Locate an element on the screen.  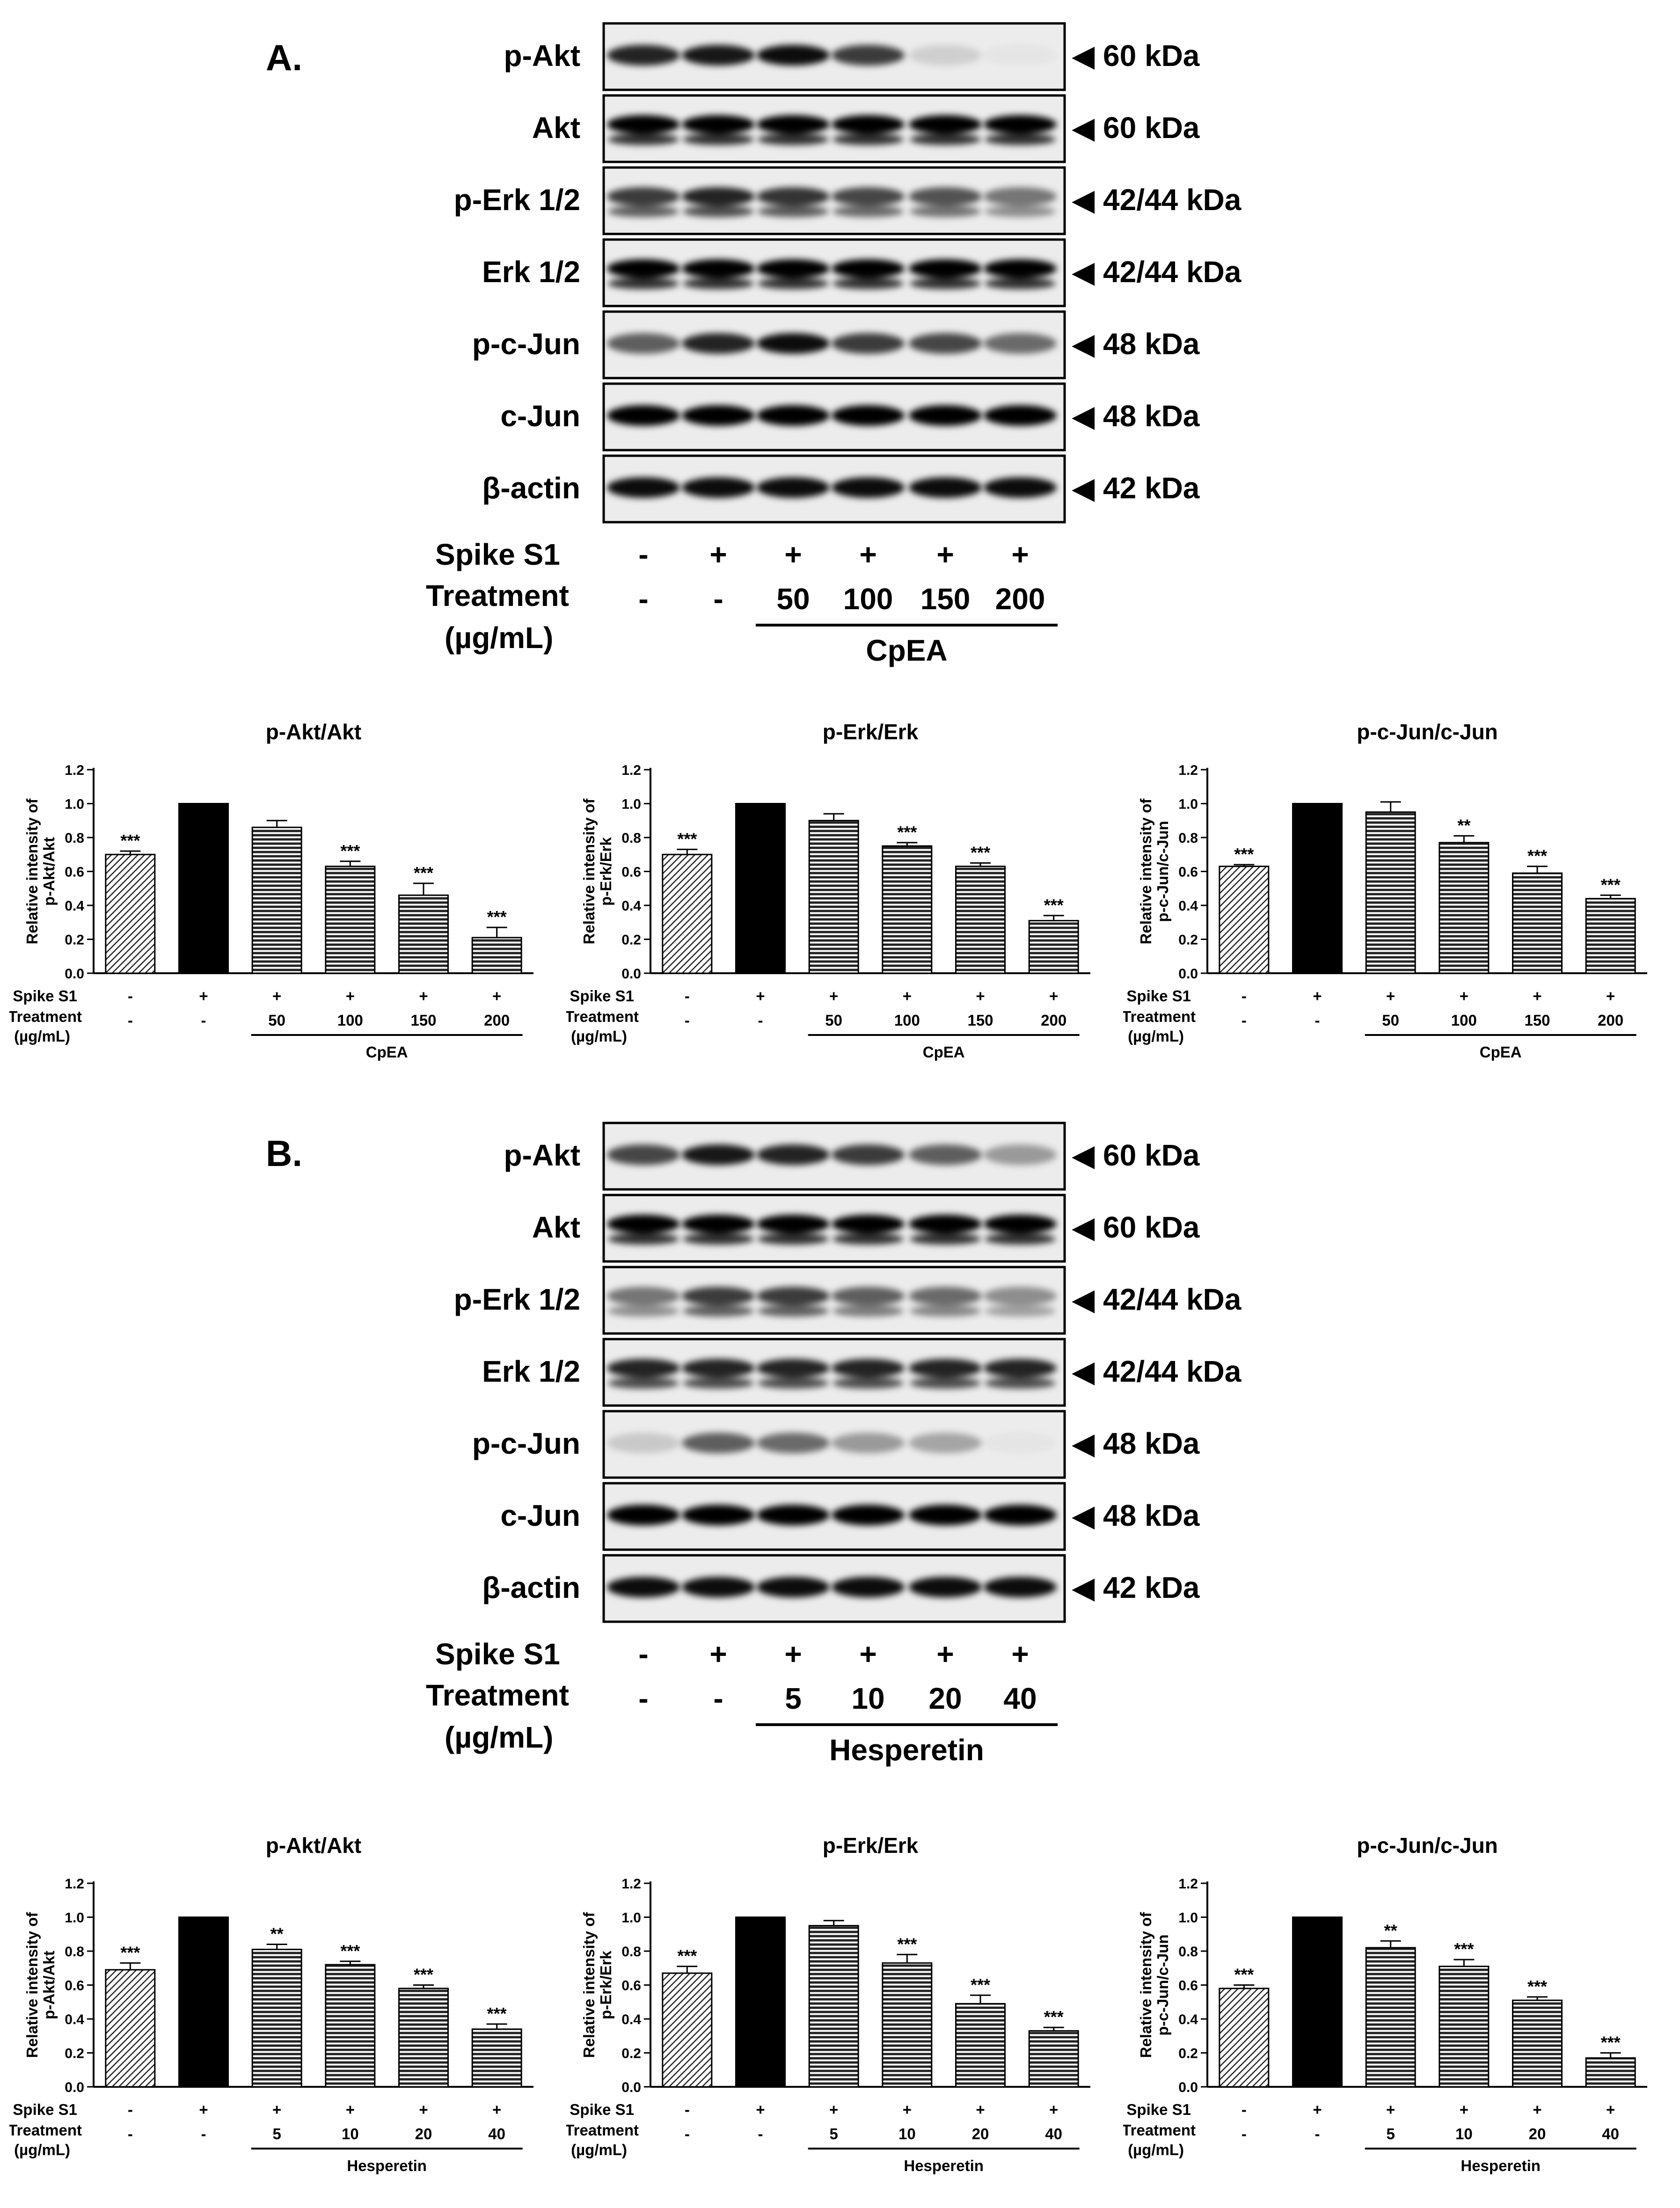
blot-label-5: c-Jun is located at coordinates (540, 416).